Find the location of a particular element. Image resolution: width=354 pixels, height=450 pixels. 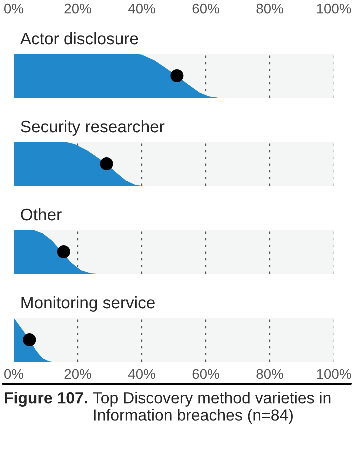

chart-title: Security researcher is located at coordinates (93, 128).